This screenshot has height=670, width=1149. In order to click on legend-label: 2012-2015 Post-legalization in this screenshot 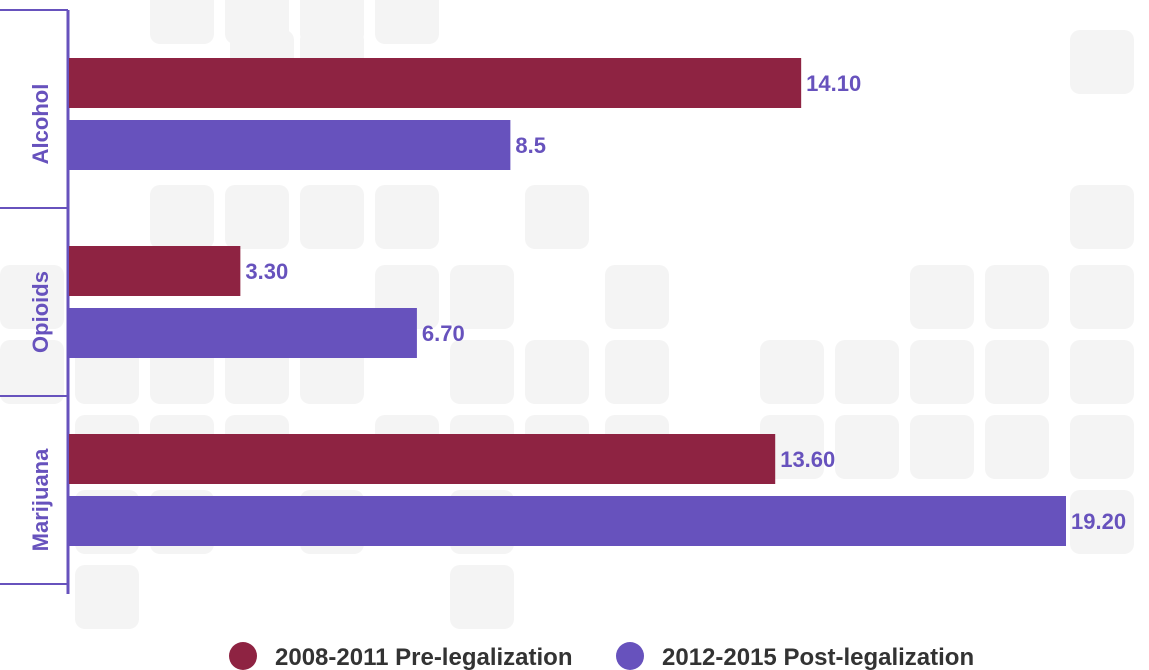, I will do `click(818, 657)`.